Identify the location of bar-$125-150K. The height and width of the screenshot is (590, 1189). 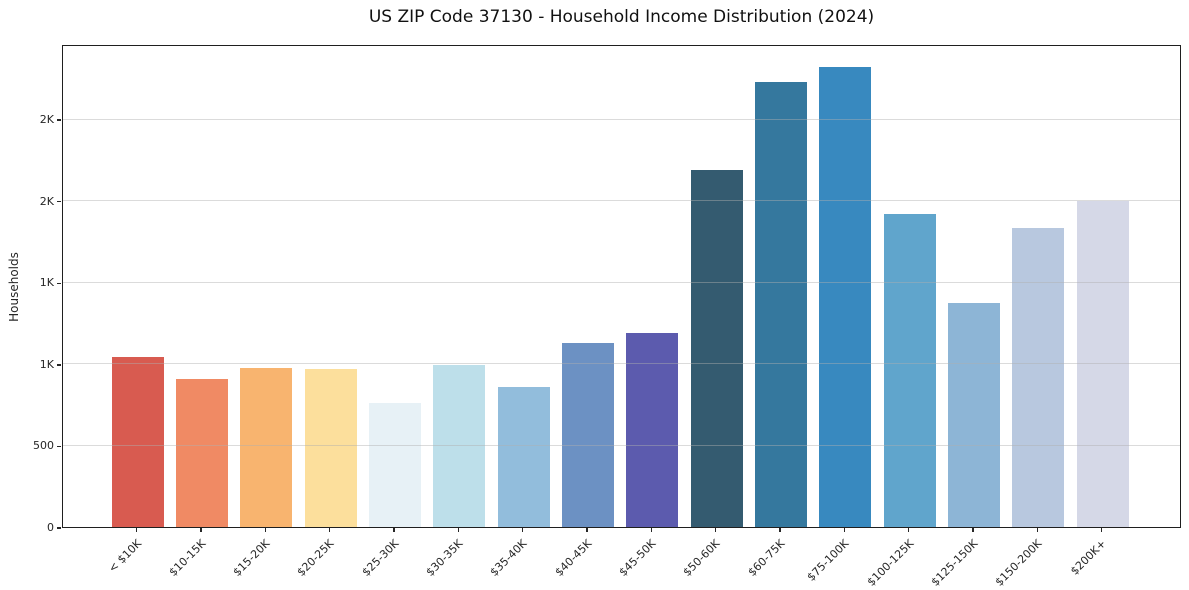
(974, 415).